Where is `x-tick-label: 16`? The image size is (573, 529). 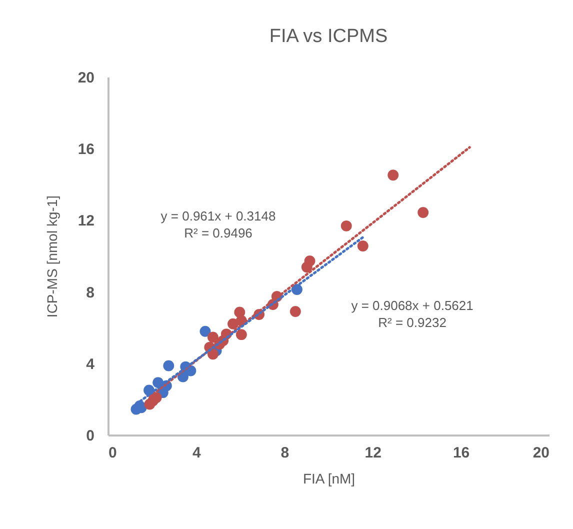 x-tick-label: 16 is located at coordinates (461, 453).